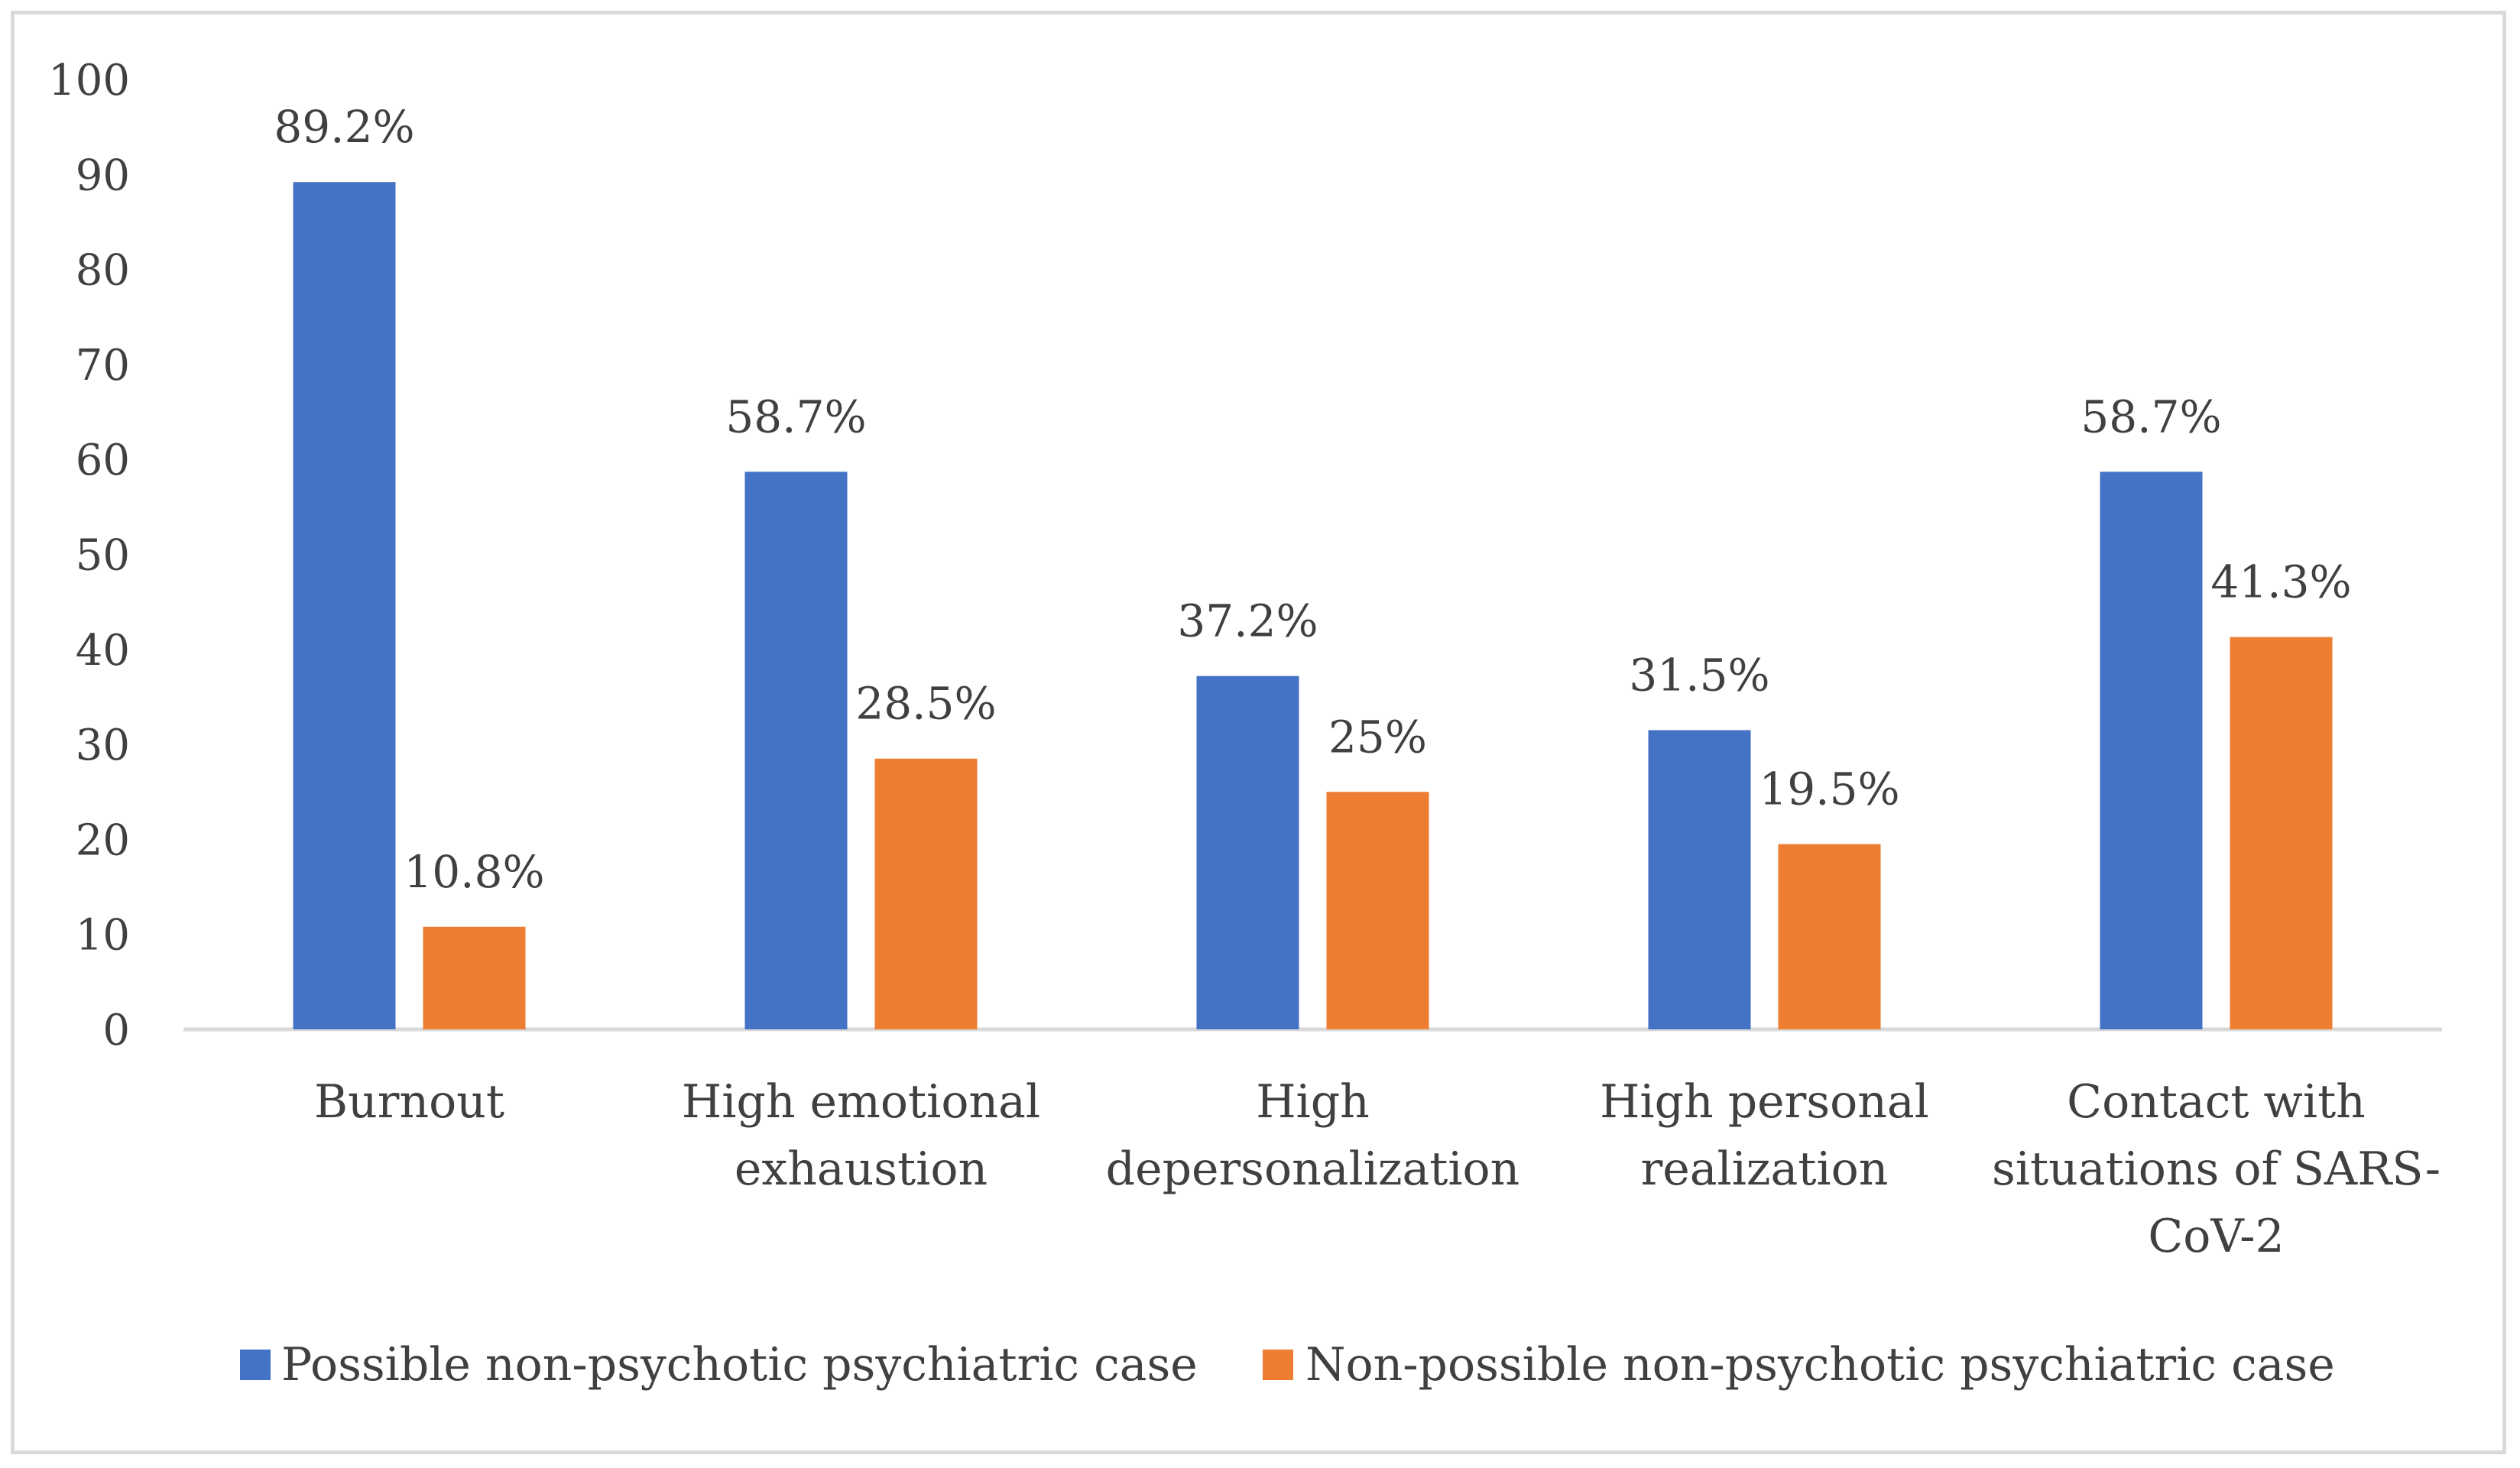 The width and height of the screenshot is (2520, 1468). What do you see at coordinates (116, 1030) in the screenshot?
I see `y-tick-label: 0` at bounding box center [116, 1030].